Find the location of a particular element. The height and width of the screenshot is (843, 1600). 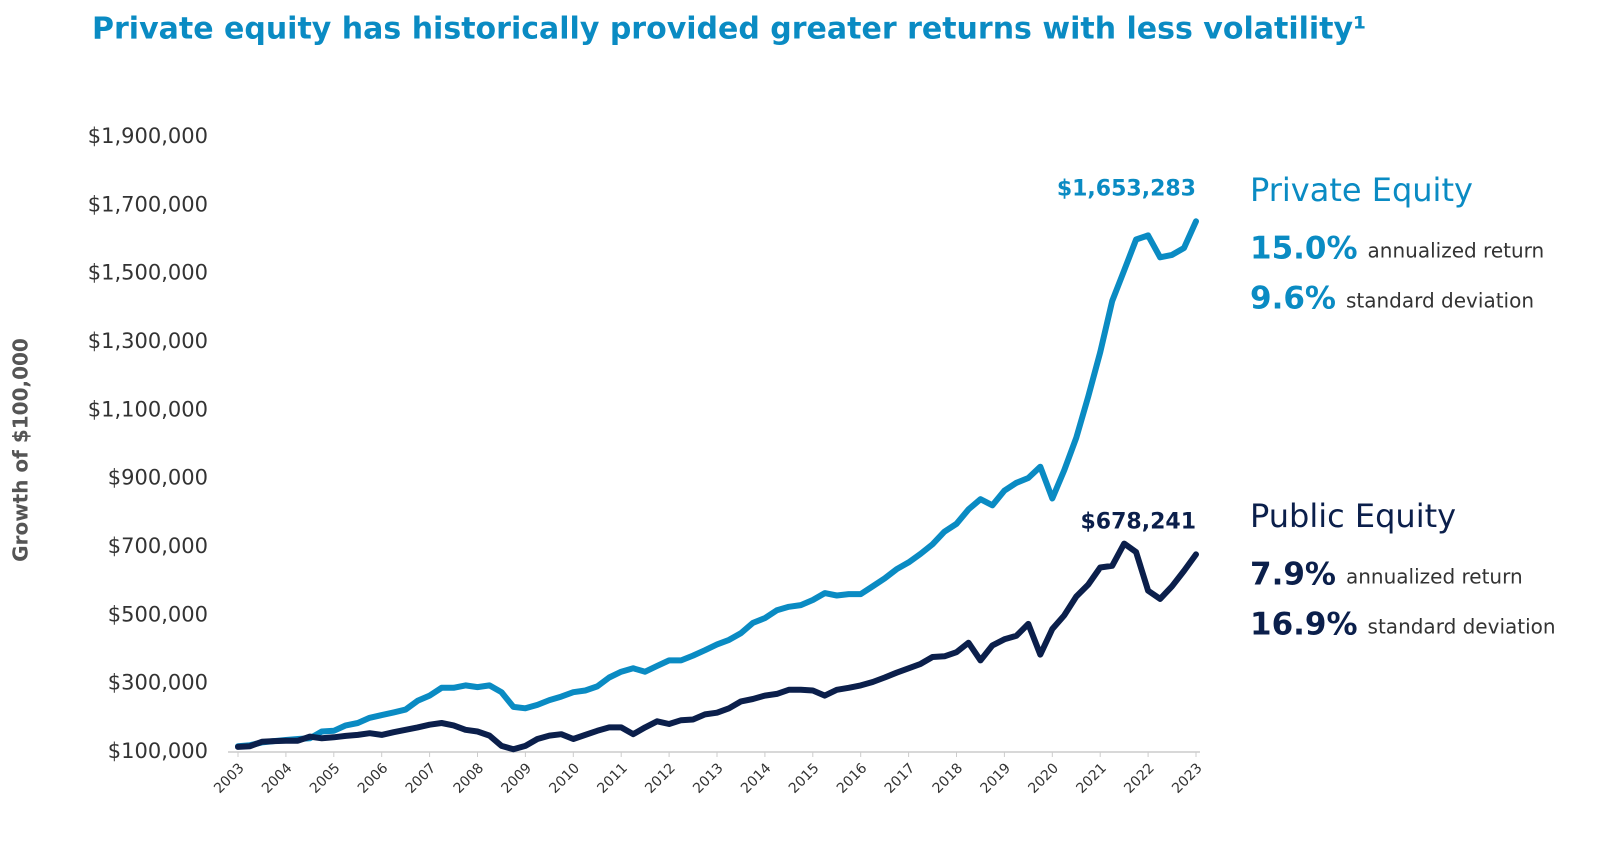

x-tick-label: 2011 is located at coordinates (612, 778).